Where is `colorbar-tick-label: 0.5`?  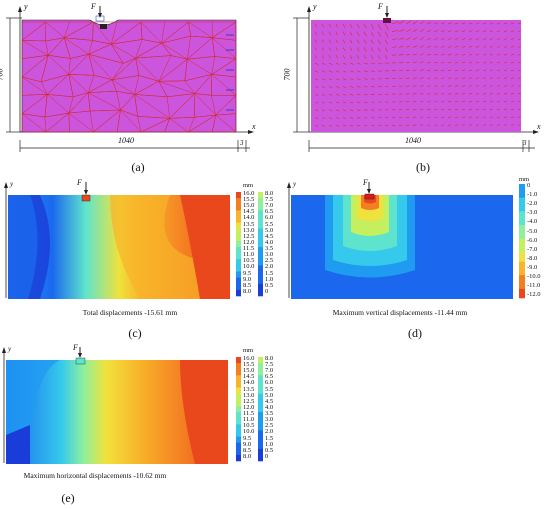 colorbar-tick-label: 0.5 is located at coordinates (269, 285).